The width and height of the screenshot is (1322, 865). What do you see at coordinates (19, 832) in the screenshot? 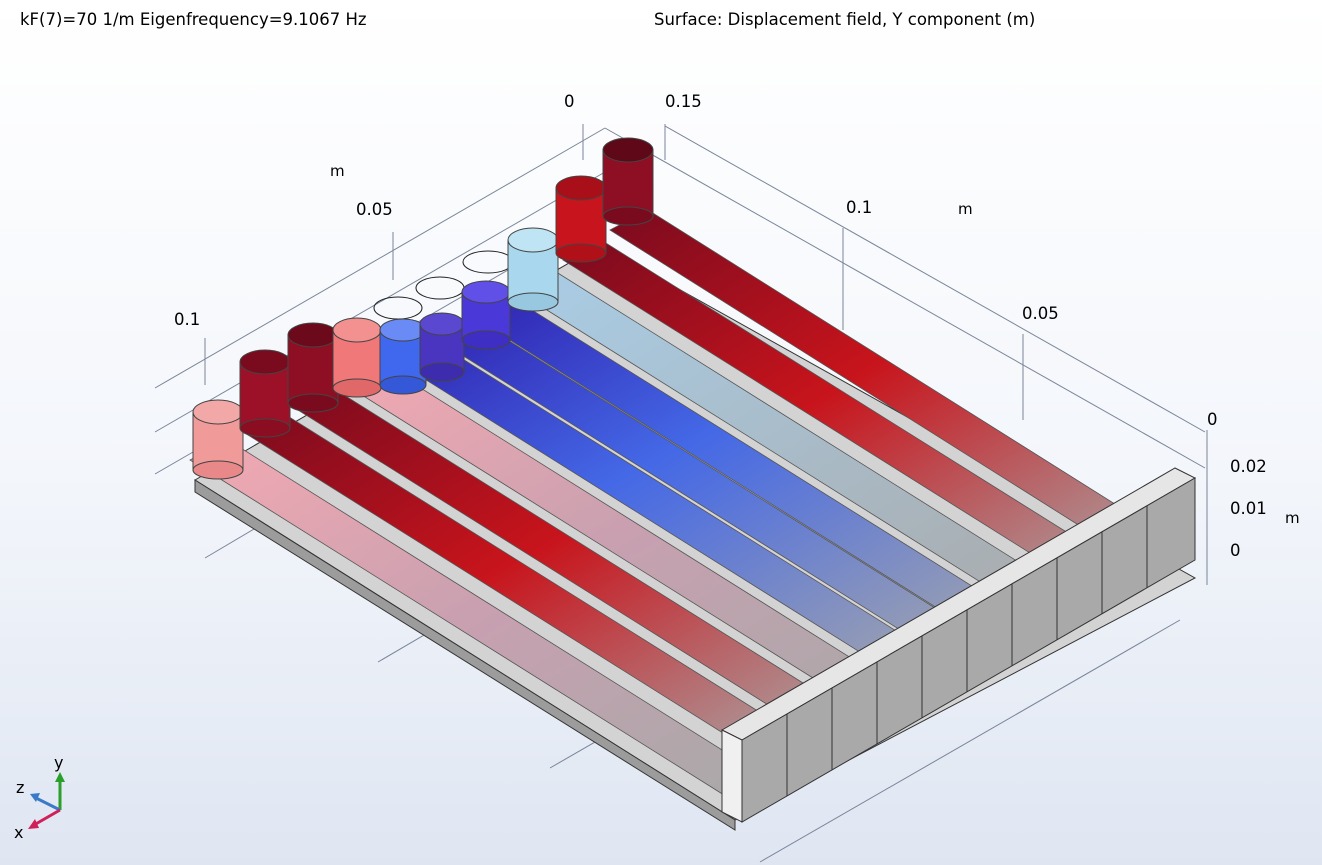
I see `triad-x-label: x` at bounding box center [19, 832].